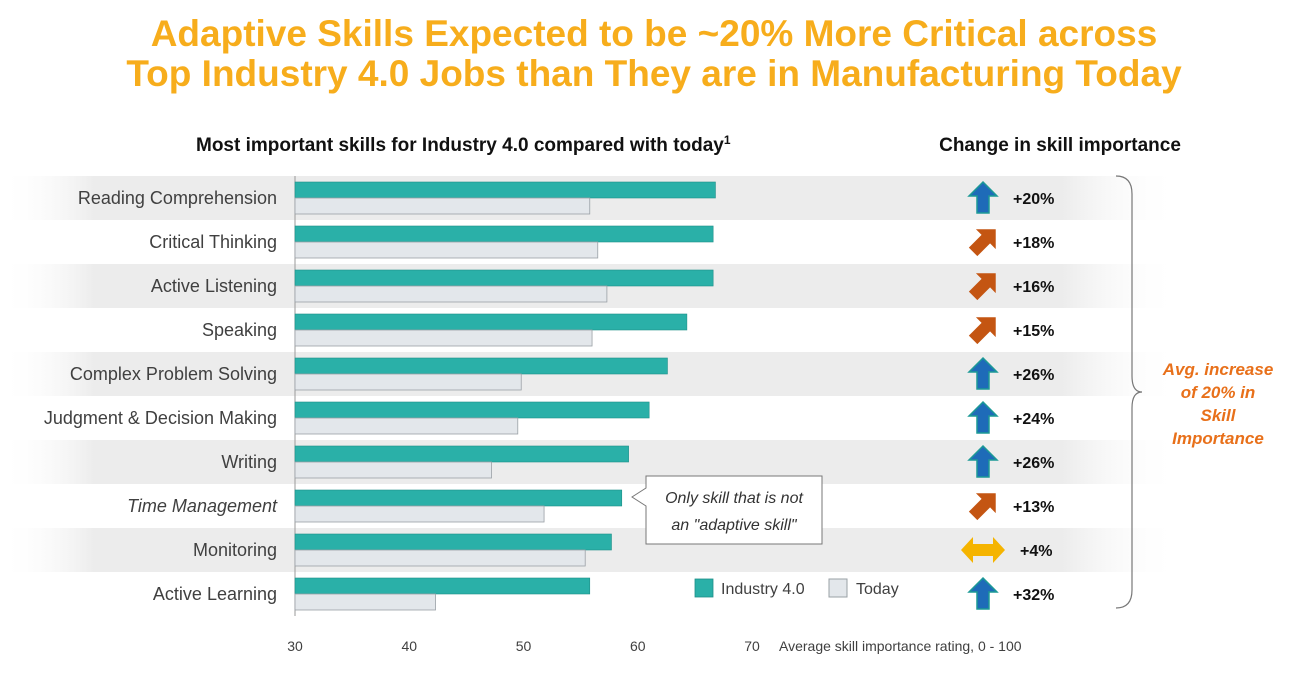 This screenshot has height=681, width=1308. Describe the element at coordinates (1033, 595) in the screenshot. I see `change-value: +32%` at that location.